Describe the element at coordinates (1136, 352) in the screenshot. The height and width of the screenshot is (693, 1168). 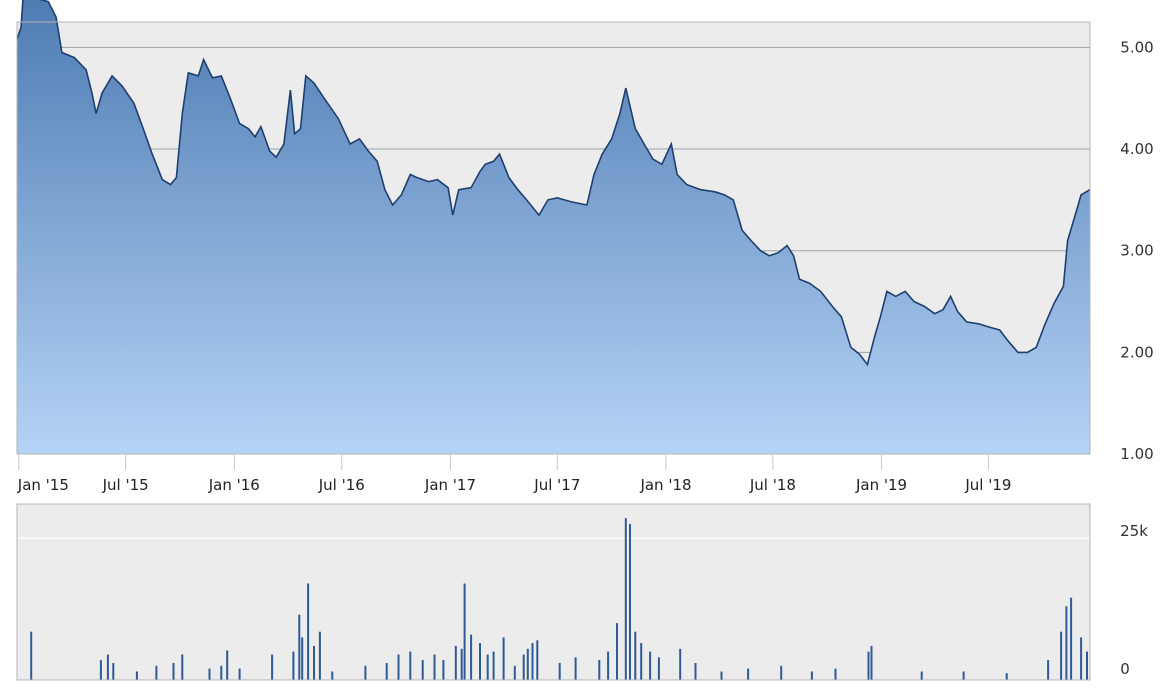
I see `price-y-tick-label: 2.00` at that location.